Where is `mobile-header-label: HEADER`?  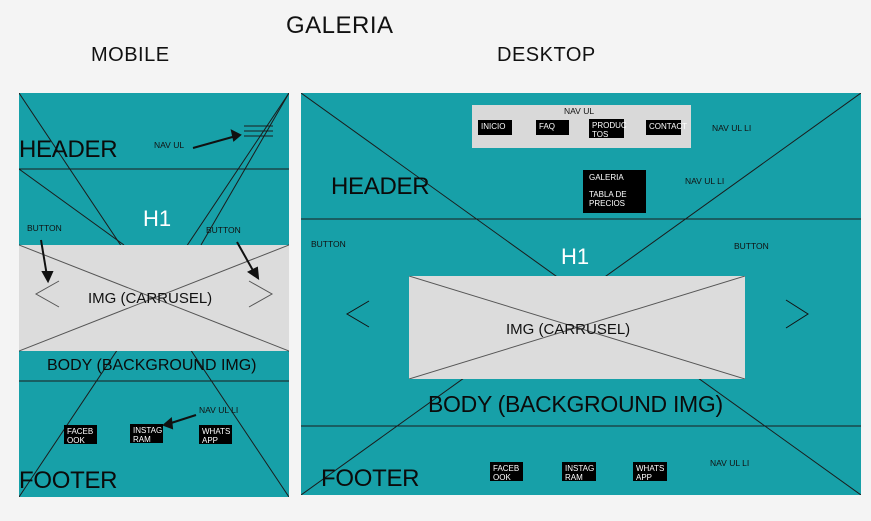 mobile-header-label: HEADER is located at coordinates (68, 149).